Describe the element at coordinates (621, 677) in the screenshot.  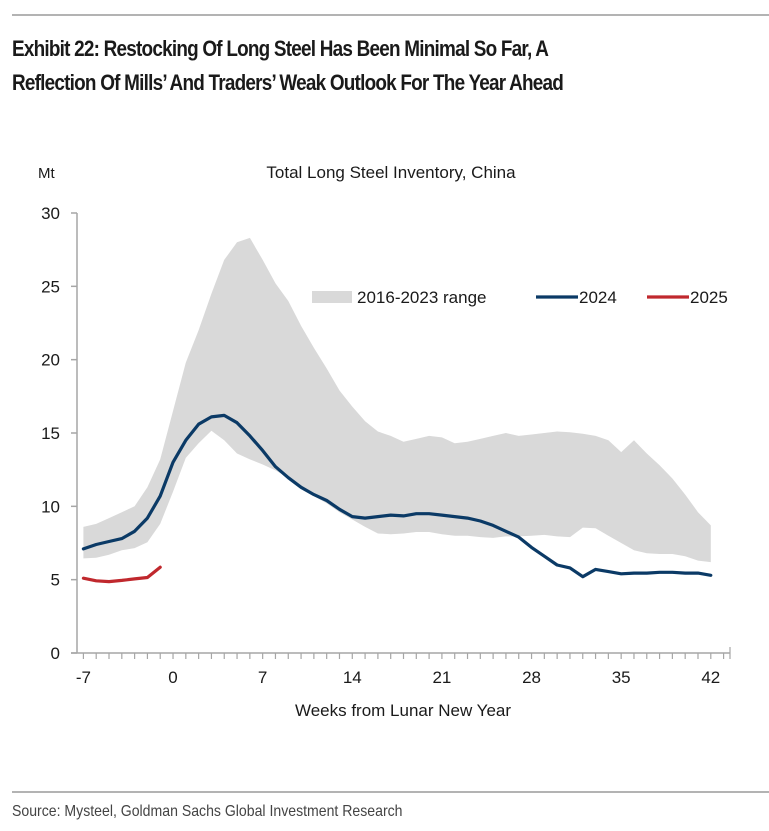
I see `x-tick-label: 35` at that location.